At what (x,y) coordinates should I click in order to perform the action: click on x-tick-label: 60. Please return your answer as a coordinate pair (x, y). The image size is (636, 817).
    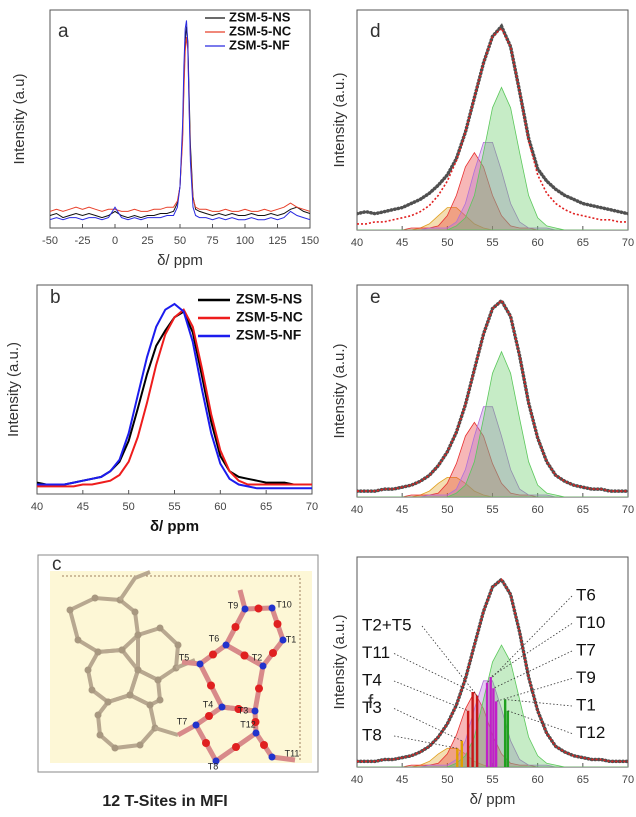
    Looking at the image, I should click on (220, 507).